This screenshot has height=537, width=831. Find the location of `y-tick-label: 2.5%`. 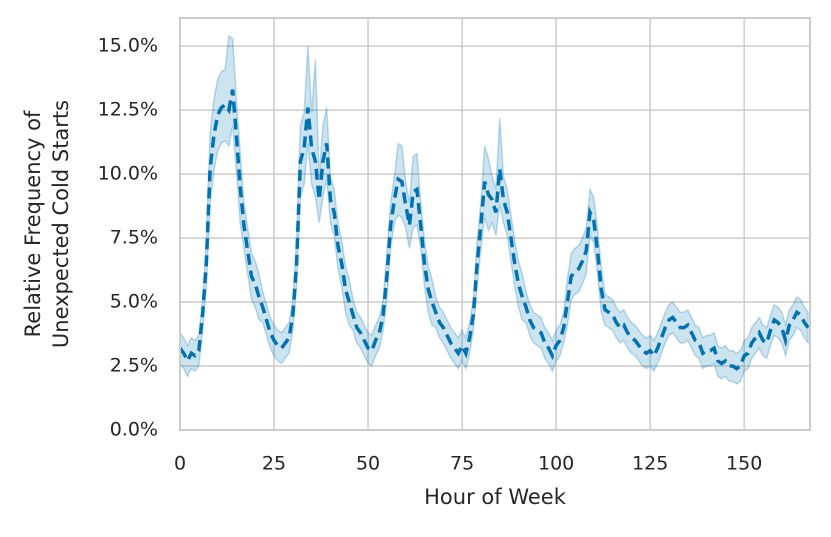

y-tick-label: 2.5% is located at coordinates (134, 366).